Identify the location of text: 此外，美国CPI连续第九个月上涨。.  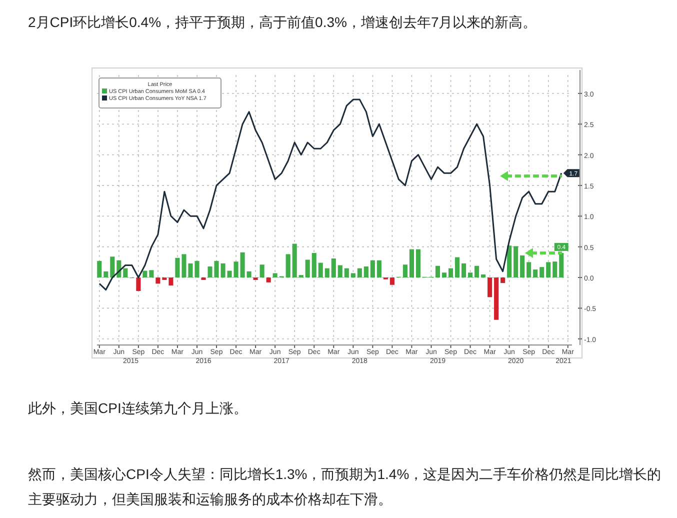
(138, 408).